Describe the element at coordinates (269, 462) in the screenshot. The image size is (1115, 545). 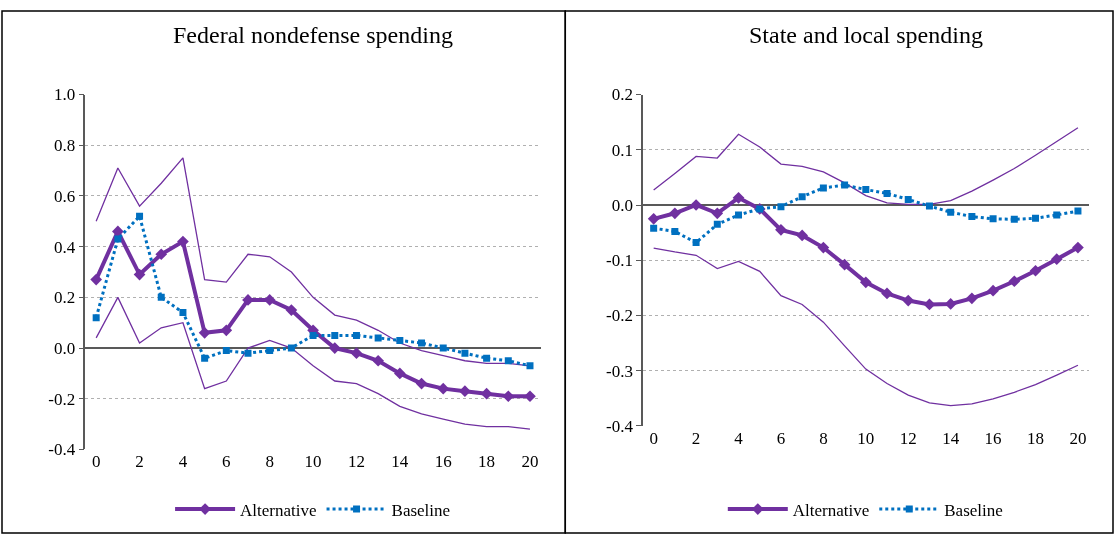
I see `x-tick-label: 8` at that location.